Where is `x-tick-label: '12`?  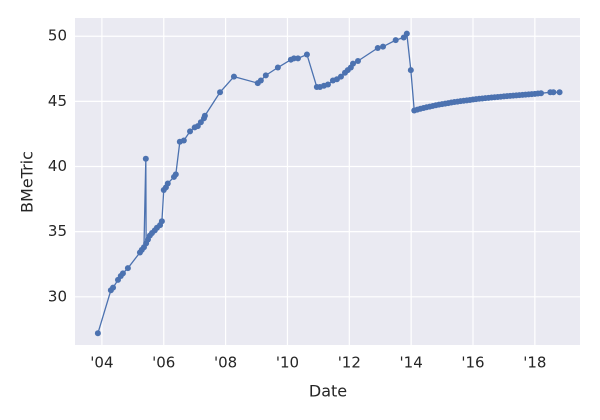
x-tick-label: '12 is located at coordinates (349, 363).